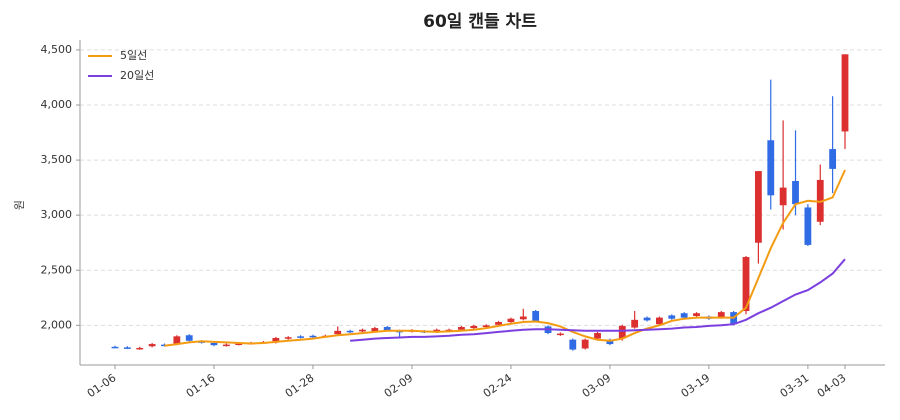 The width and height of the screenshot is (900, 420). What do you see at coordinates (300, 385) in the screenshot?
I see `x-tick-label: 01-28` at bounding box center [300, 385].